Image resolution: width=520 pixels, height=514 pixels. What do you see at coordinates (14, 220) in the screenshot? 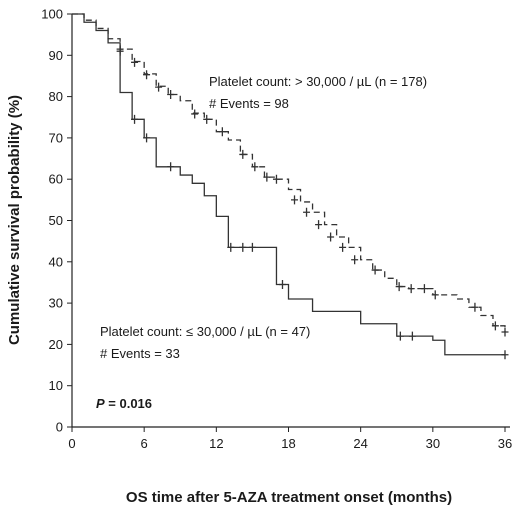
I see `y-axis-title: Cumulative survival probability (%)` at bounding box center [14, 220].